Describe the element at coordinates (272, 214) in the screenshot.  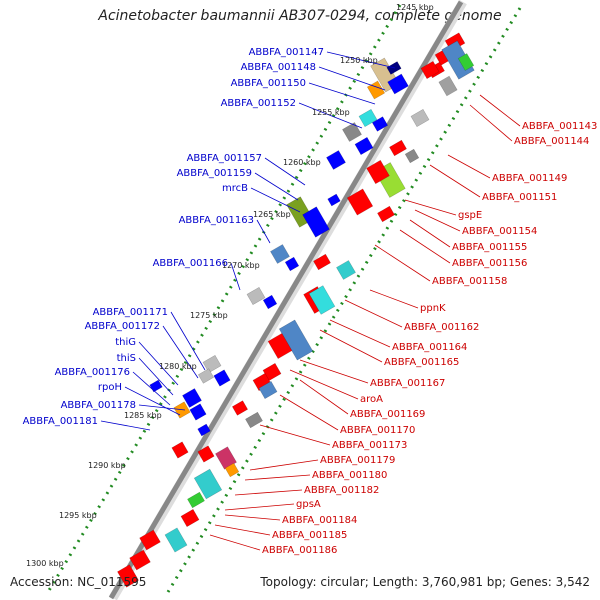
I see `kbp-tick-label: 1265 kbp` at that location.